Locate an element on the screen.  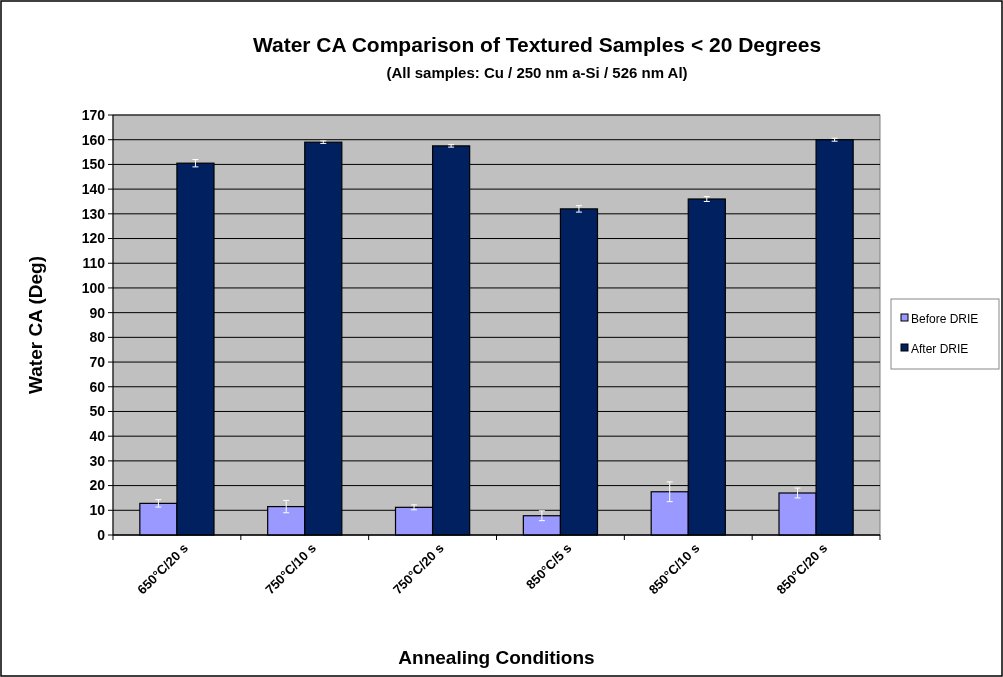
y-tick-label: 100 is located at coordinates (93, 287).